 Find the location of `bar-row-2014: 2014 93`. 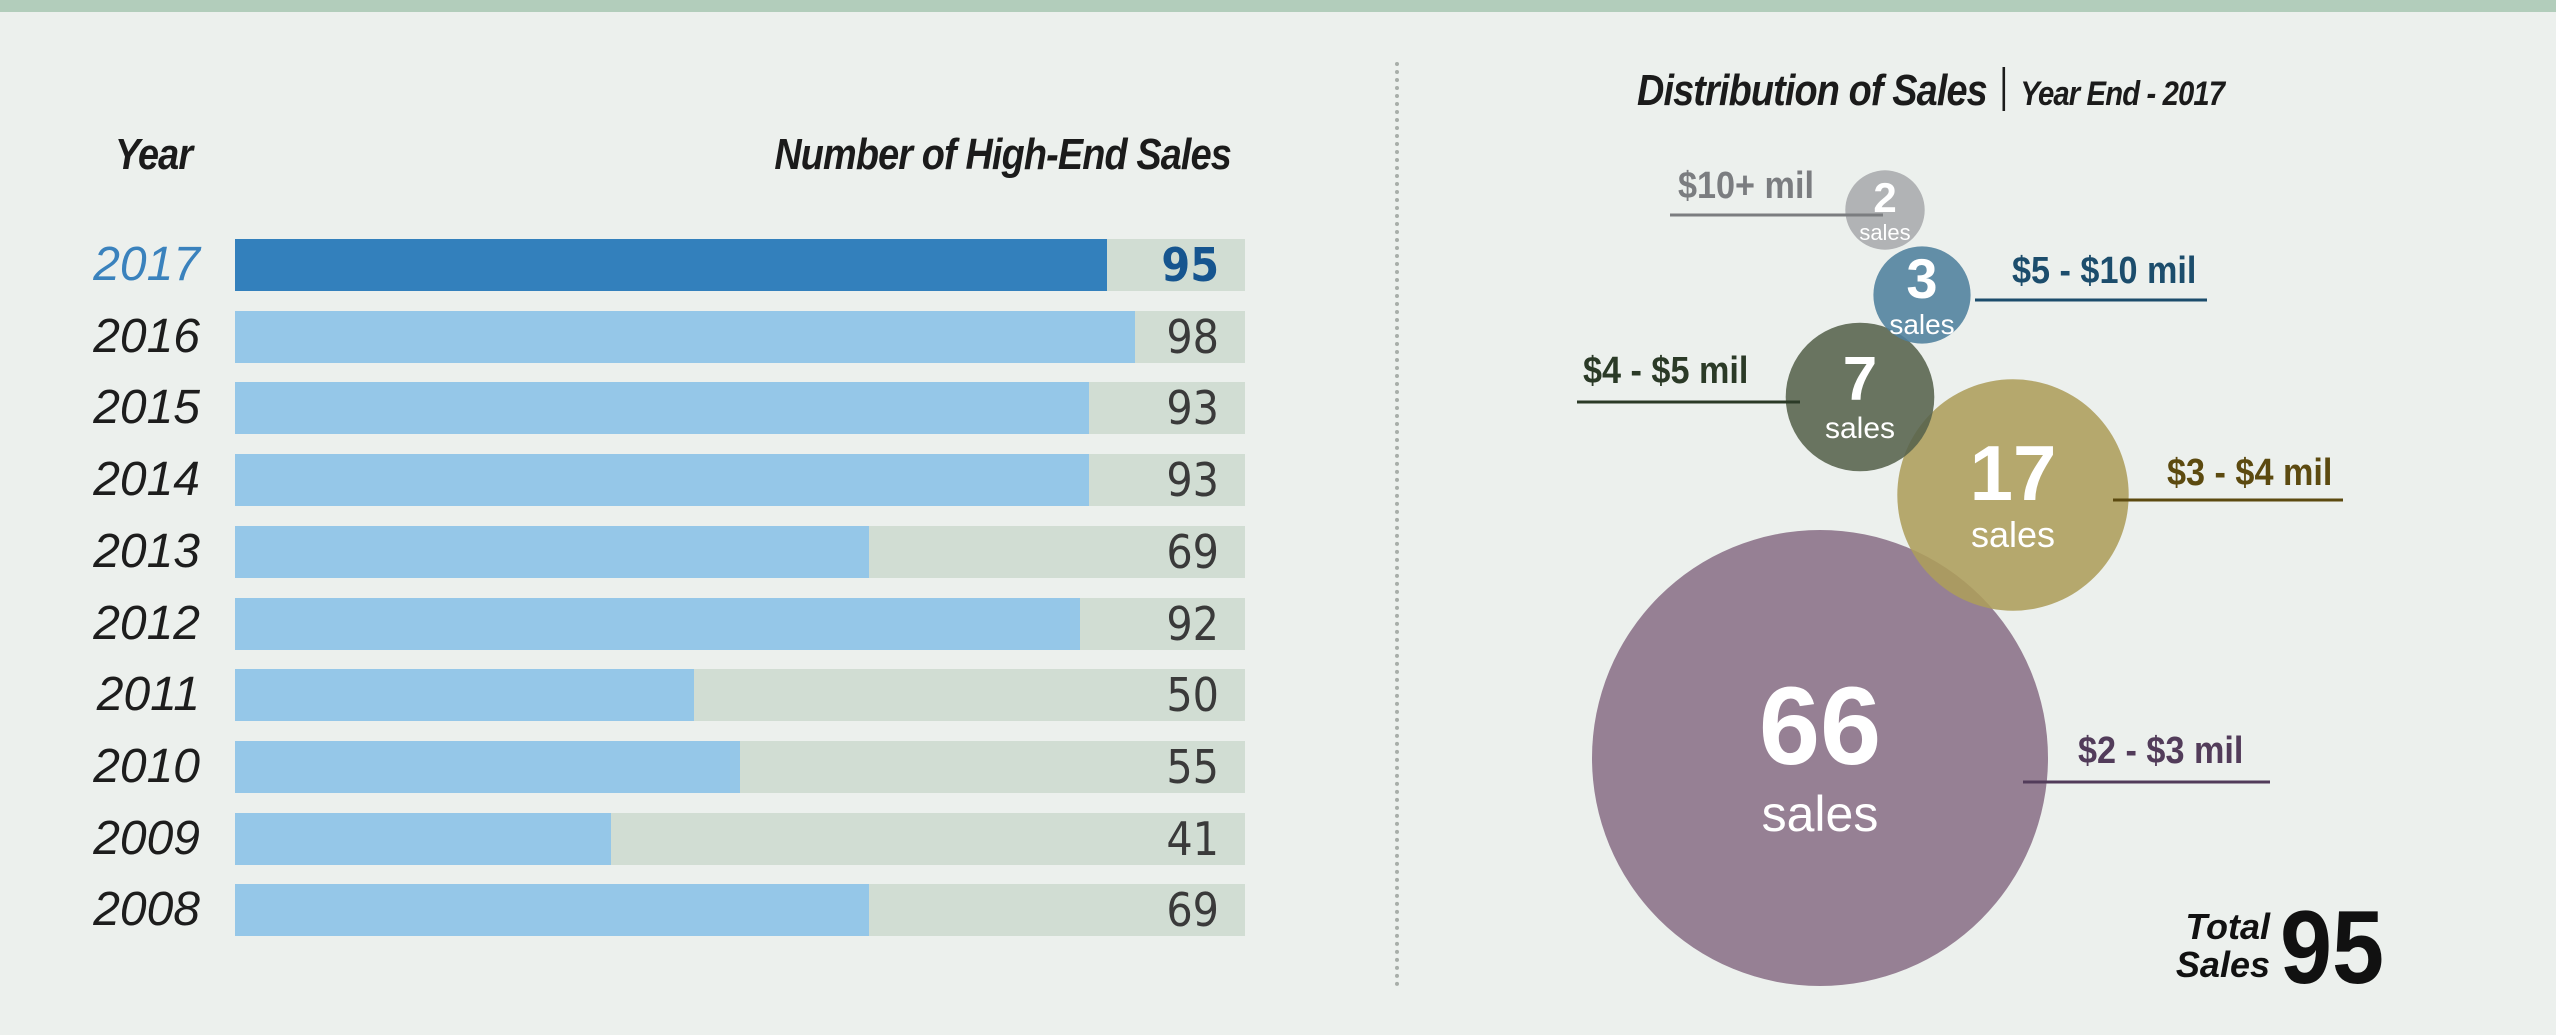

bar-row-2014: 2014 93 is located at coordinates (630, 480).